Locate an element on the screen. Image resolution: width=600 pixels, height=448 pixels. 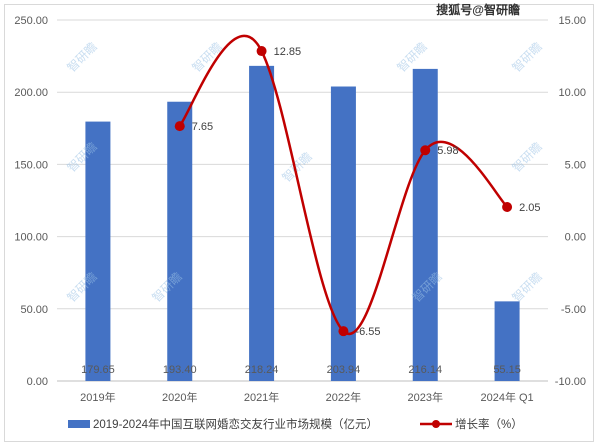
growth-data-label: -6.55 is located at coordinates (367, 332).